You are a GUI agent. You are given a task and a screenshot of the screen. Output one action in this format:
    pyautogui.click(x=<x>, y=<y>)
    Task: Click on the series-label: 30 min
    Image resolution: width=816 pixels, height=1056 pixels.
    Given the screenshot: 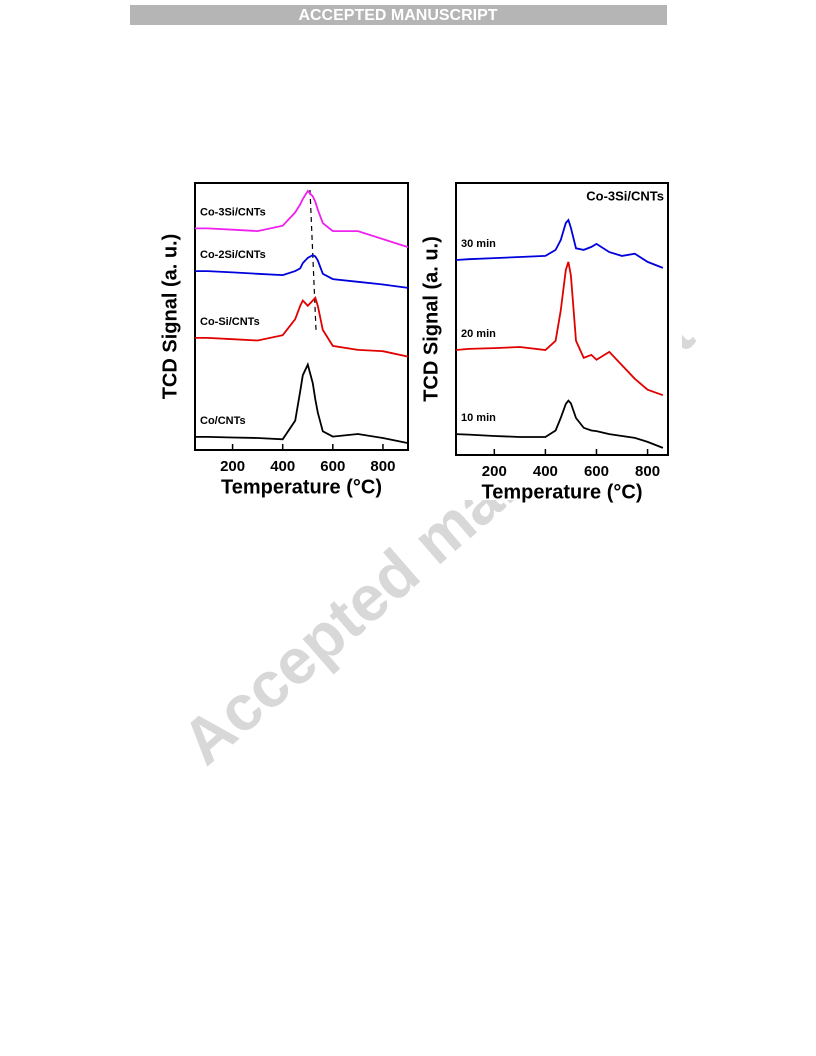 What is the action you would take?
    pyautogui.click(x=478, y=244)
    